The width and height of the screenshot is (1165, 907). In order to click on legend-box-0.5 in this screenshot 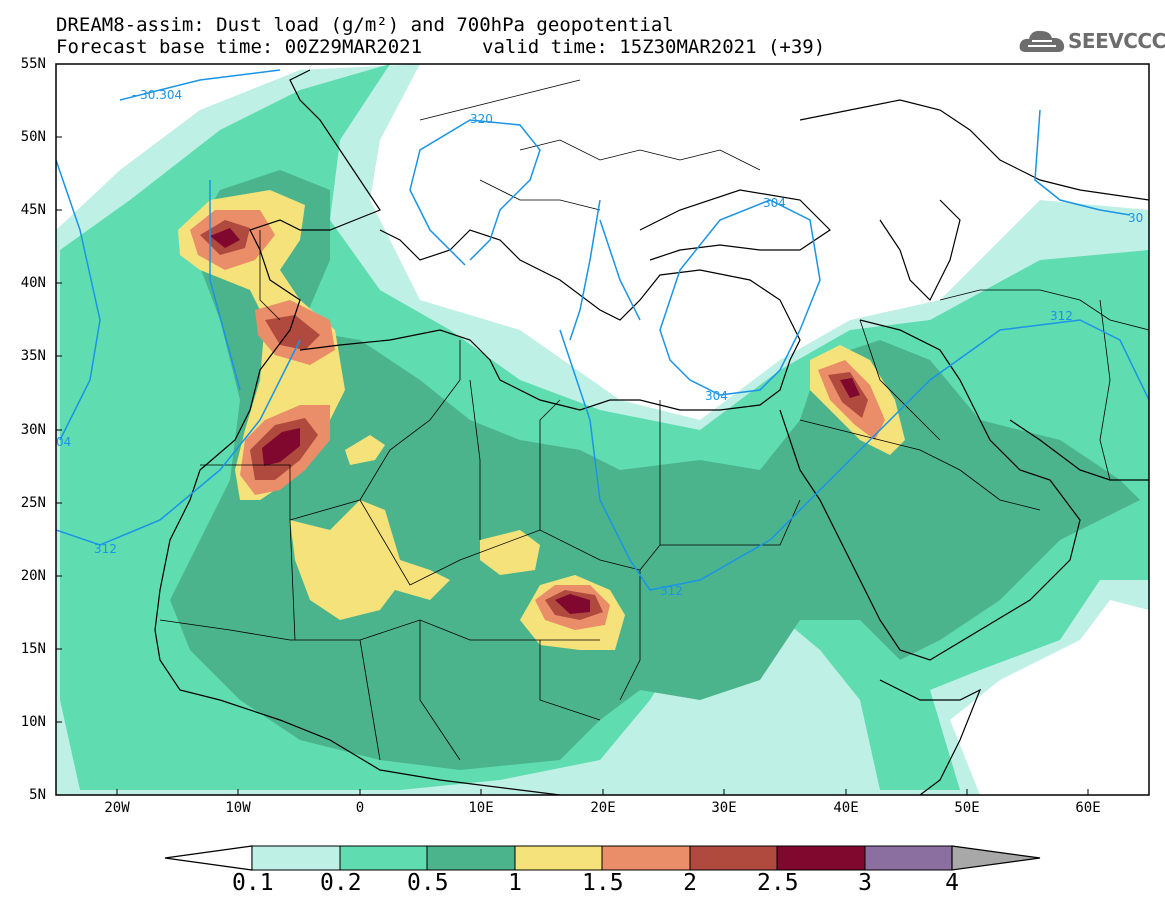, I will do `click(471, 858)`.